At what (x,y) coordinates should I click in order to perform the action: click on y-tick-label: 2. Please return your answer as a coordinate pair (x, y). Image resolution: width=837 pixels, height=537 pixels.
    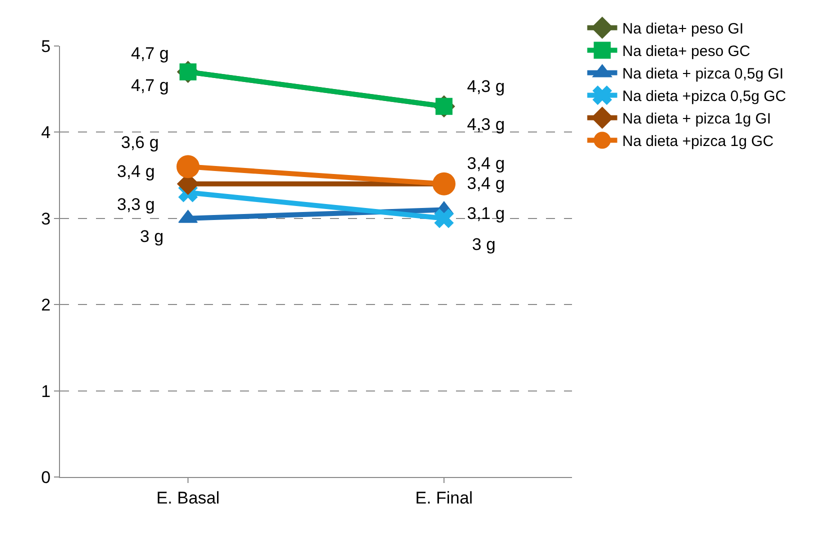
    Looking at the image, I should click on (46, 305).